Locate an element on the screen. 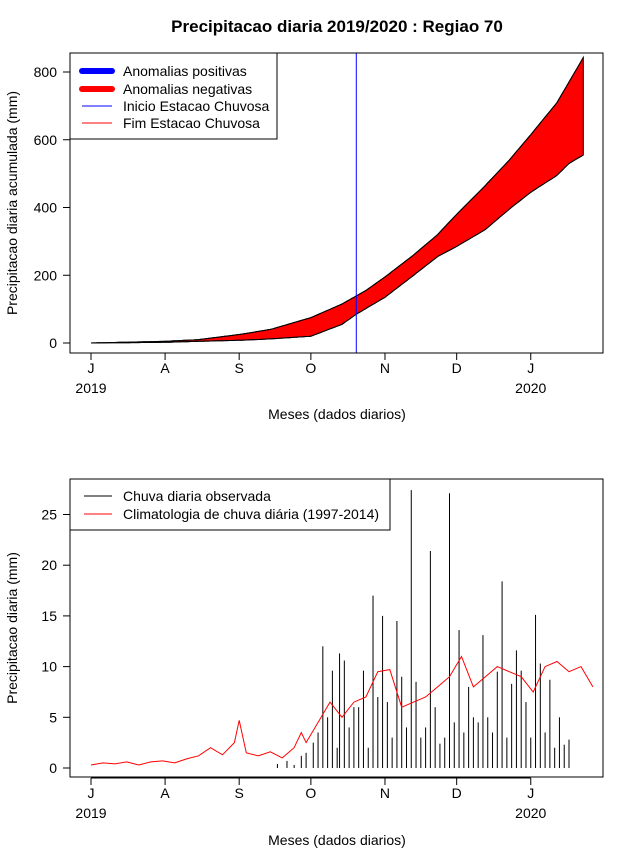 The image size is (640, 850). climatology-daily-line is located at coordinates (342, 710).